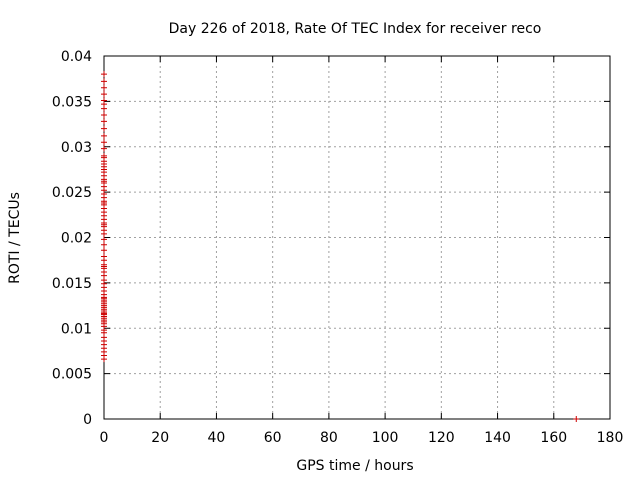 This screenshot has height=480, width=640. Describe the element at coordinates (217, 438) in the screenshot. I see `x-tick-label: 40` at that location.